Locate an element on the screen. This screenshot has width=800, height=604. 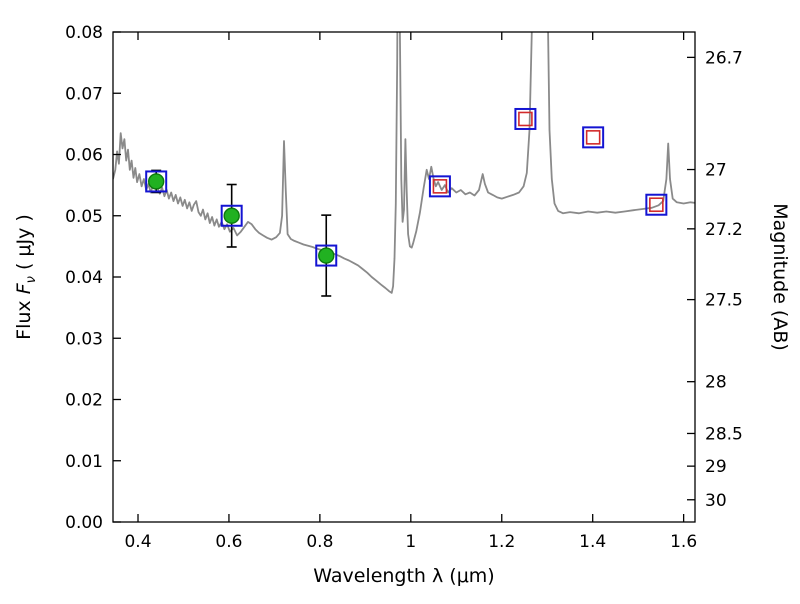
y-axis-label-right: Magnitude (AB) is located at coordinates (780, 277).